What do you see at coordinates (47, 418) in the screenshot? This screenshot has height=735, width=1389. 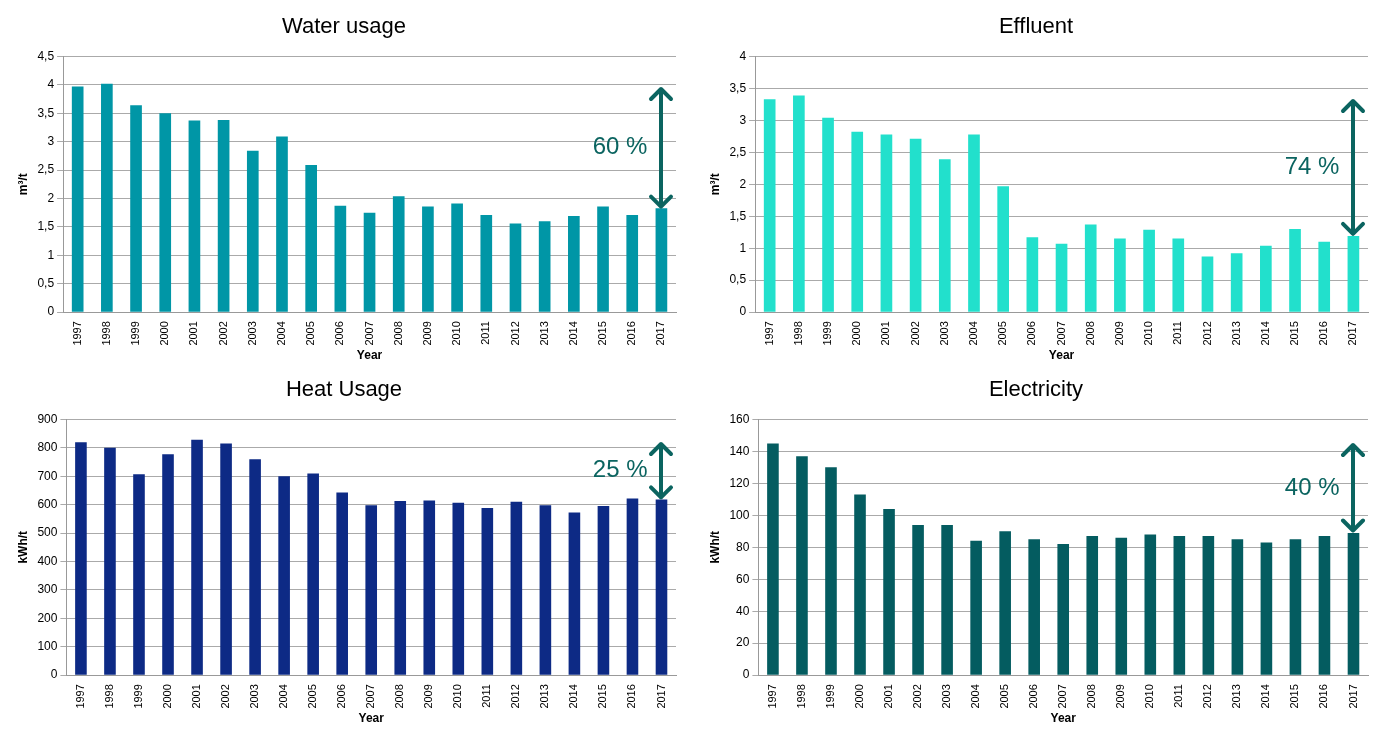 I see `y-tick-label: 900` at bounding box center [47, 418].